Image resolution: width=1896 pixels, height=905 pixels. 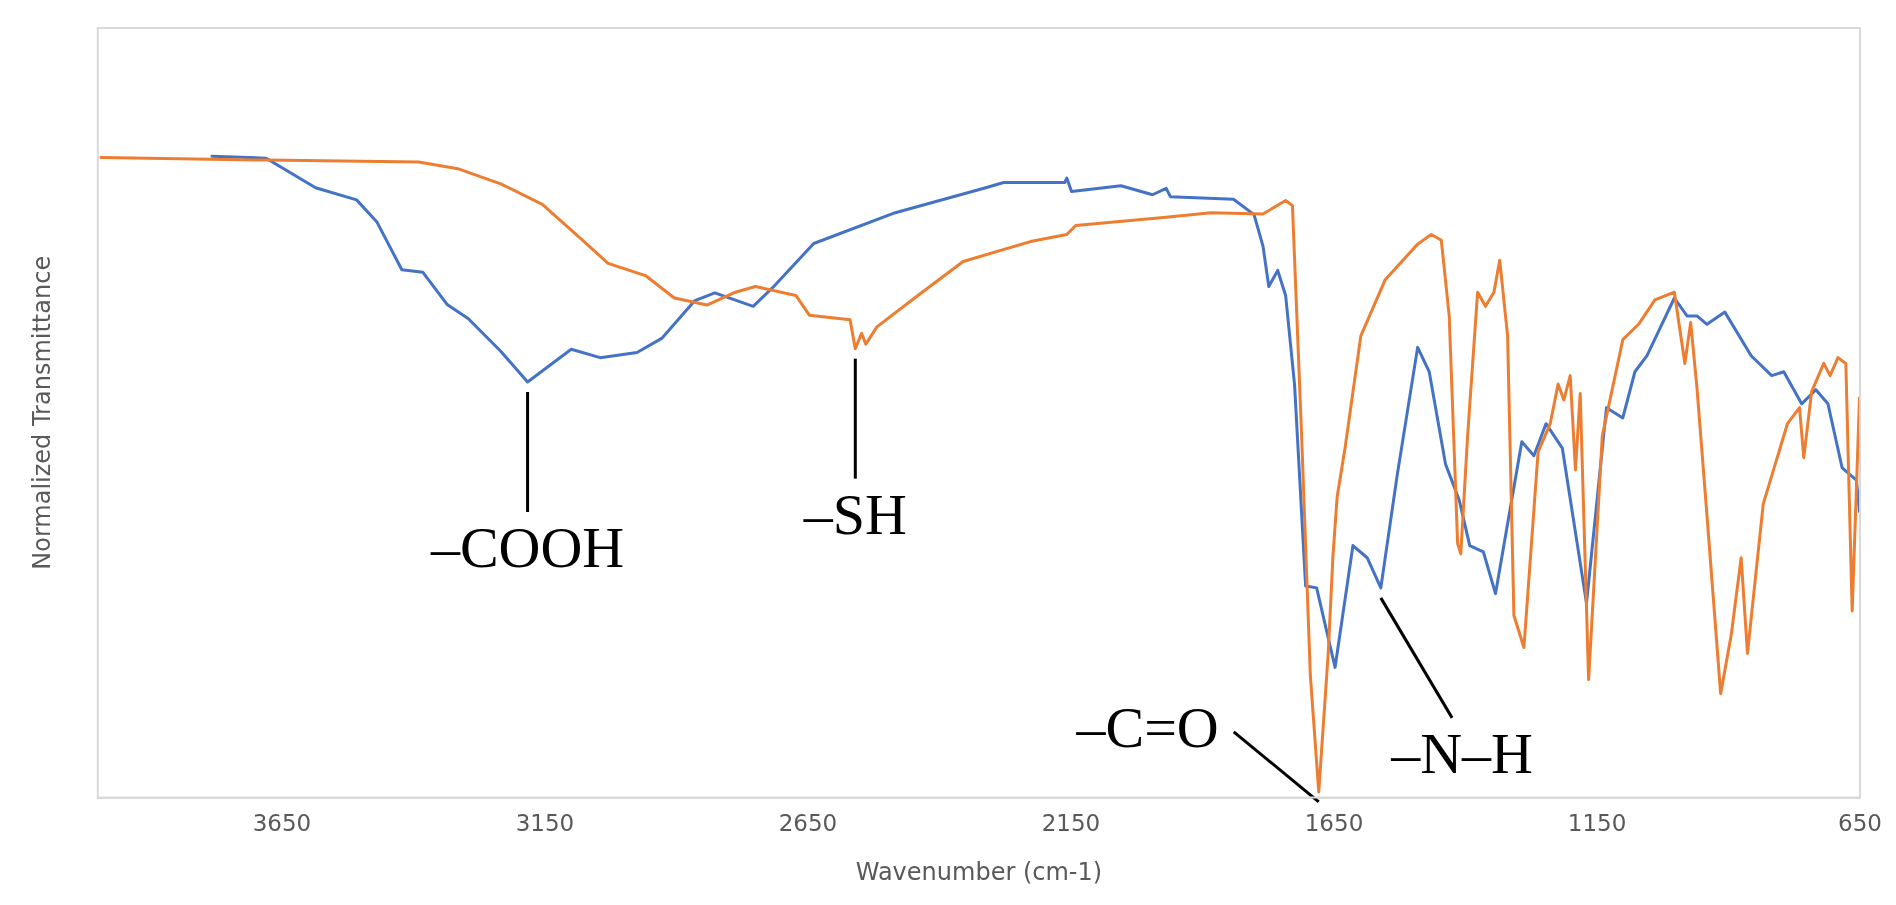 I want to click on annotation: –C=O, so click(x=1147, y=728).